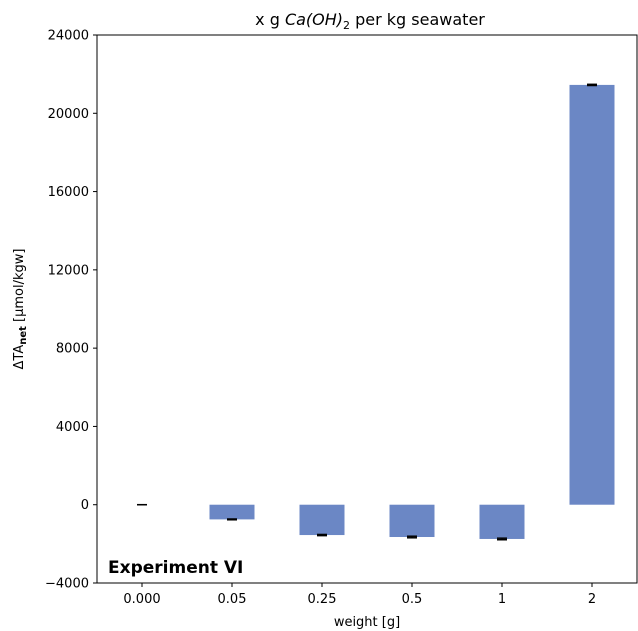 The height and width of the screenshot is (631, 638). Describe the element at coordinates (412, 537) in the screenshot. I see `error-bar-0.5` at that location.